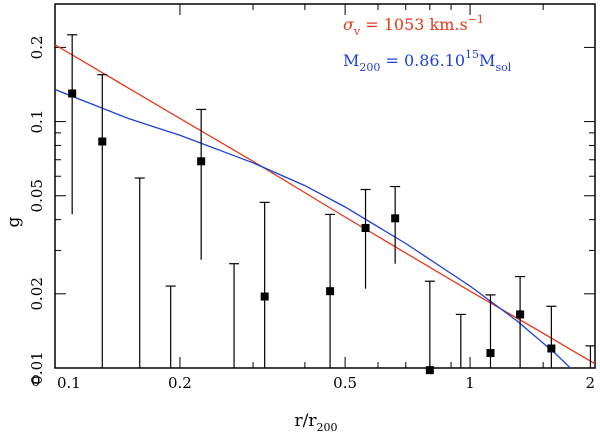 Image resolution: width=600 pixels, height=436 pixels. Describe the element at coordinates (37, 47) in the screenshot. I see `y-tick-label: 0.2` at that location.